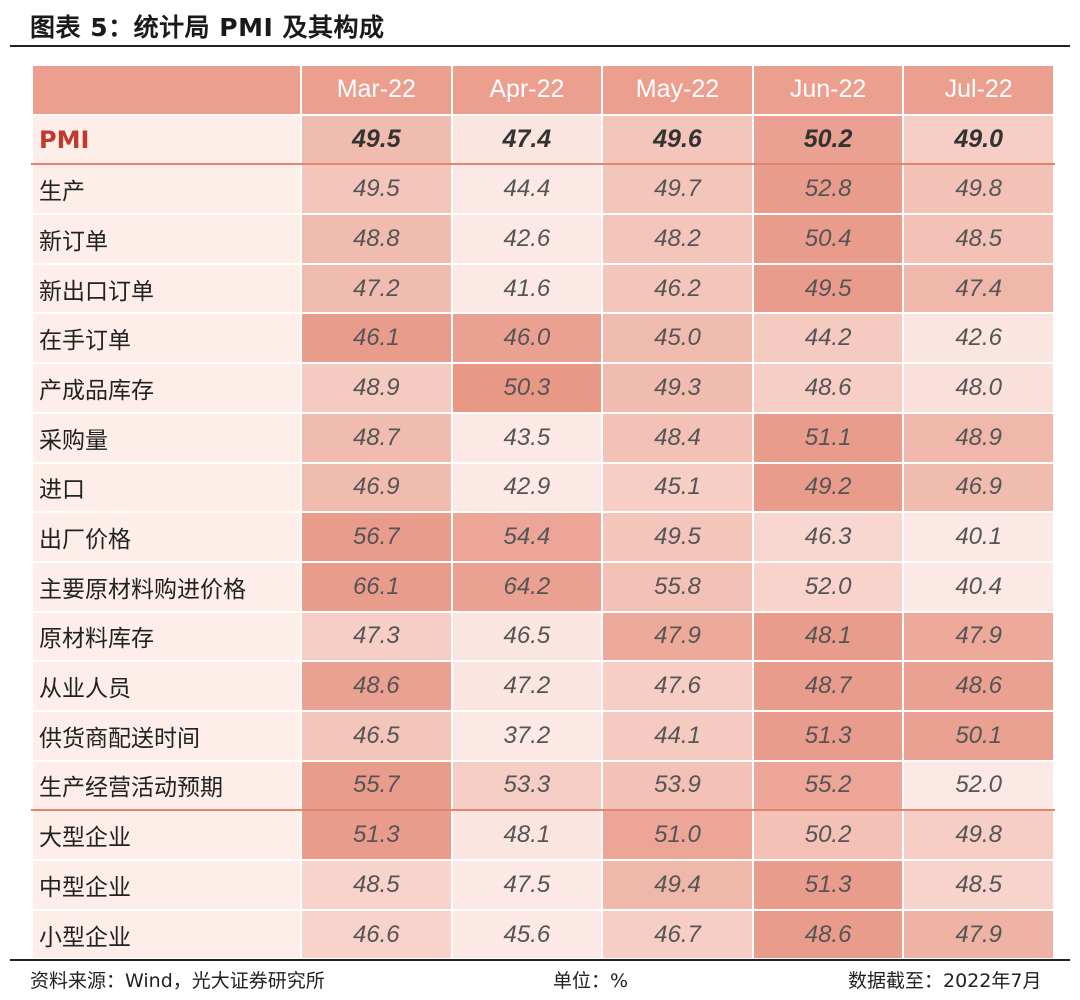 The image size is (1080, 1000). What do you see at coordinates (677, 139) in the screenshot?
I see `value-cell: 49.6` at bounding box center [677, 139].